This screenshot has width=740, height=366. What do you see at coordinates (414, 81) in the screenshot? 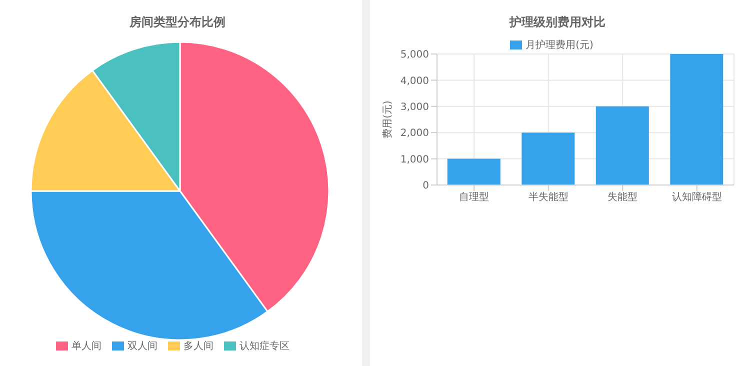
I see `y-tick-label: 4,000` at bounding box center [414, 81].